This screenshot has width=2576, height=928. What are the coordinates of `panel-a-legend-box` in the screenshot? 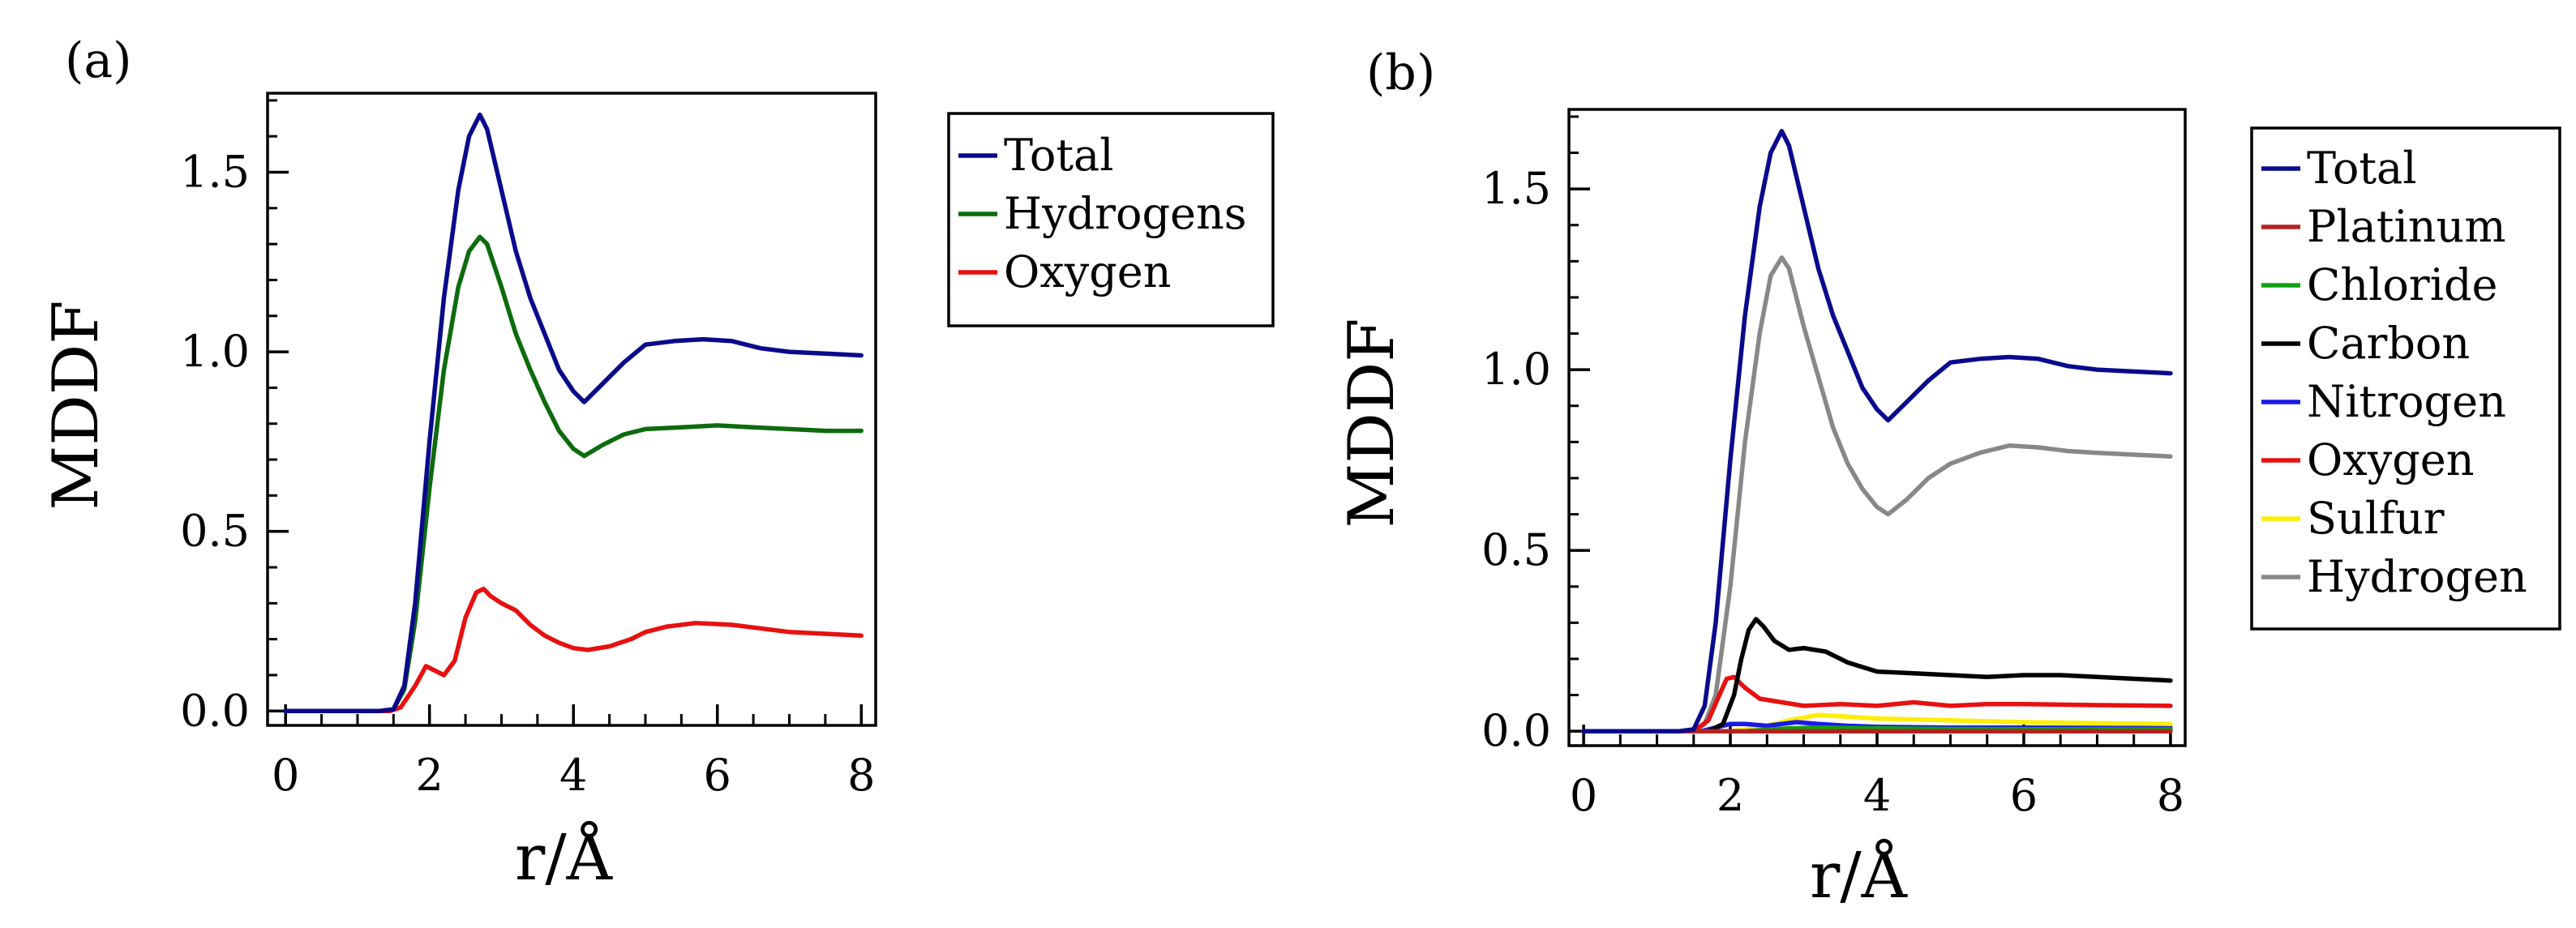 It's located at (1111, 220).